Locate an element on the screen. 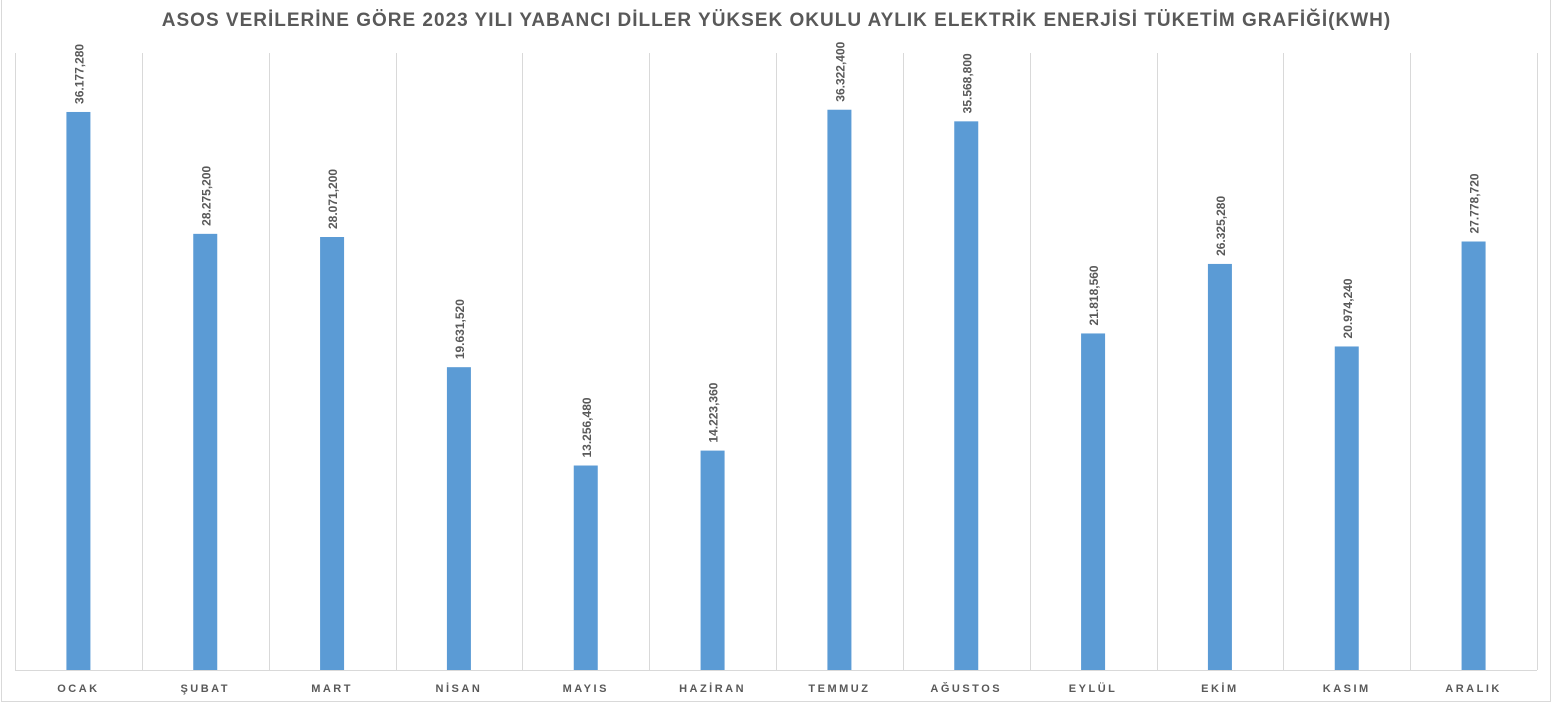 The image size is (1553, 704). data-label: 28.071,200 is located at coordinates (333, 199).